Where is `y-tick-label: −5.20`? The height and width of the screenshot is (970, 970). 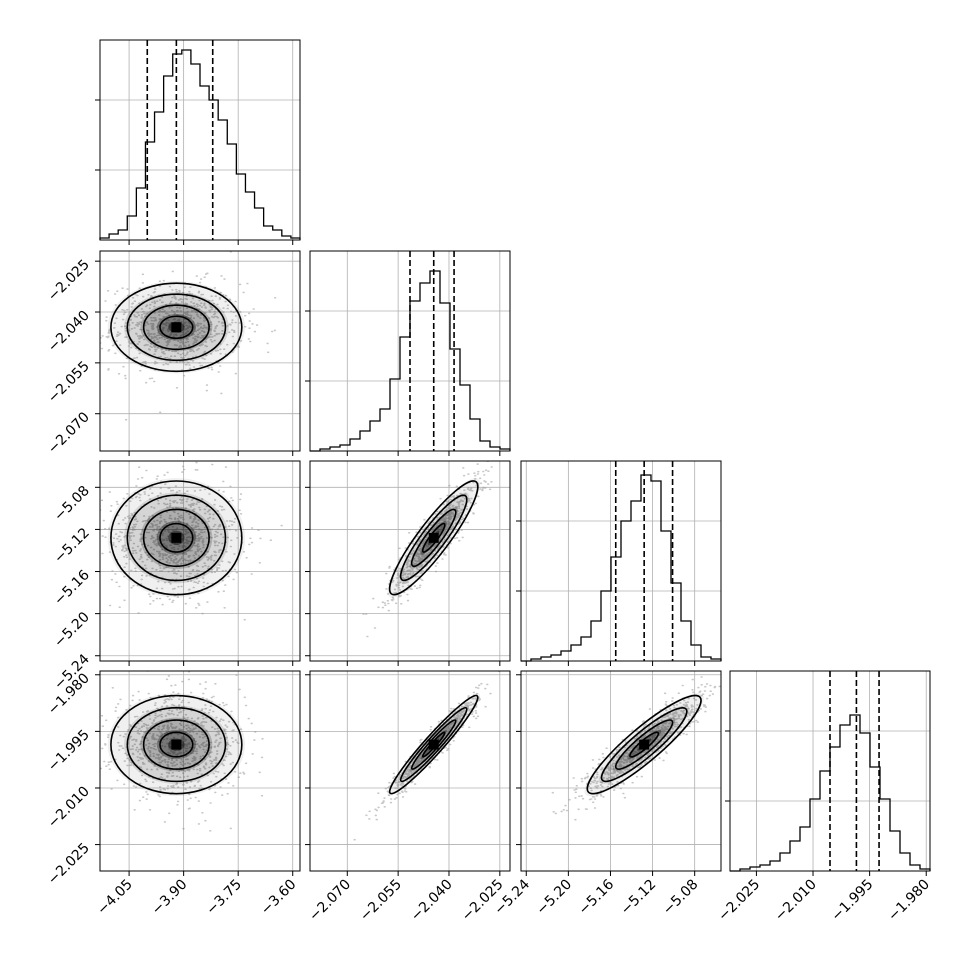 y-tick-label: −5.20 is located at coordinates (72, 630).